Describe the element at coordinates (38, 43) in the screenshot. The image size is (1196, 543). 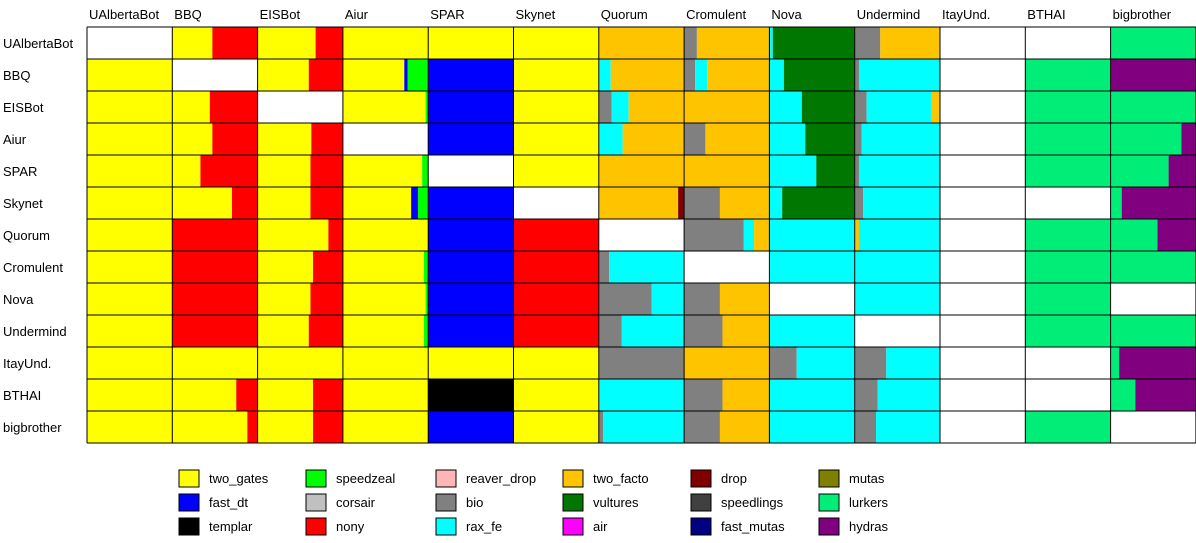
I see `row-label: UAlbertaBot` at that location.